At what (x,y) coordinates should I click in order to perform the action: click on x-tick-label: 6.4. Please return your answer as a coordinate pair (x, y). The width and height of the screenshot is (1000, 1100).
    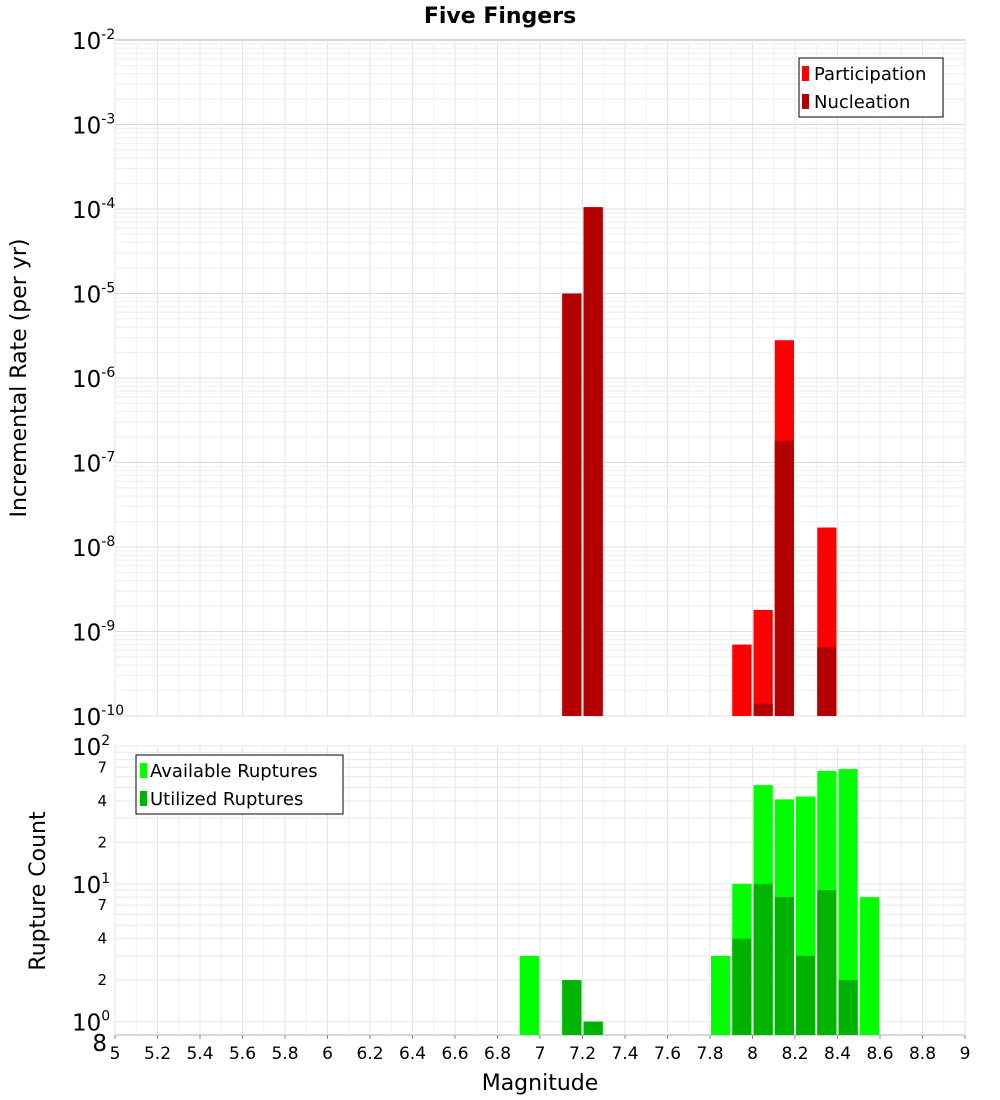
    Looking at the image, I should click on (412, 1054).